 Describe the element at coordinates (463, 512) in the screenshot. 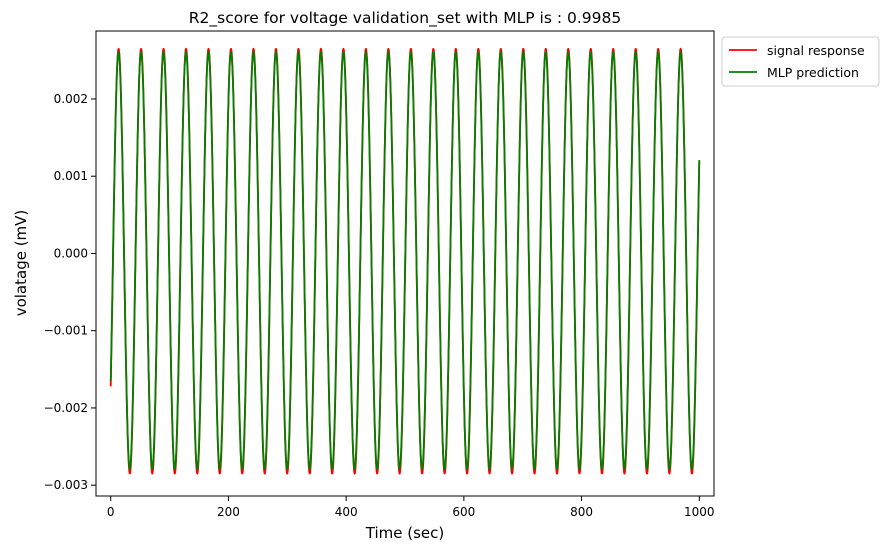

I see `x-tick-label: 600` at that location.